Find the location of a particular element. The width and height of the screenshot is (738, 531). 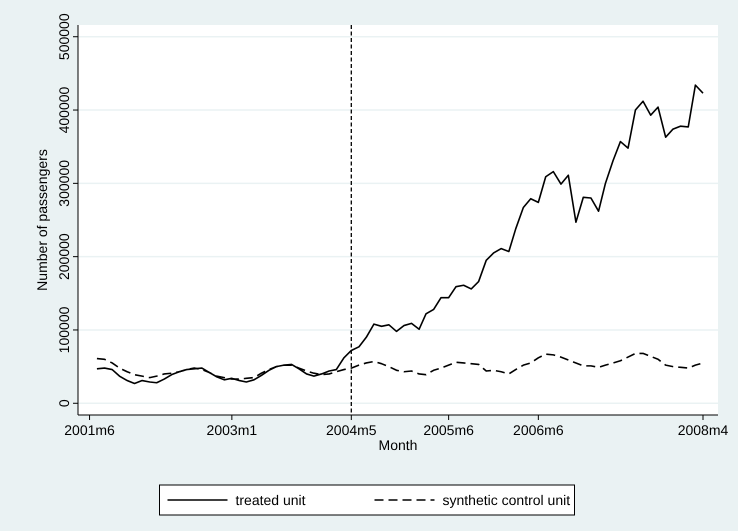

x-tick-label: 2003m1 is located at coordinates (232, 430).